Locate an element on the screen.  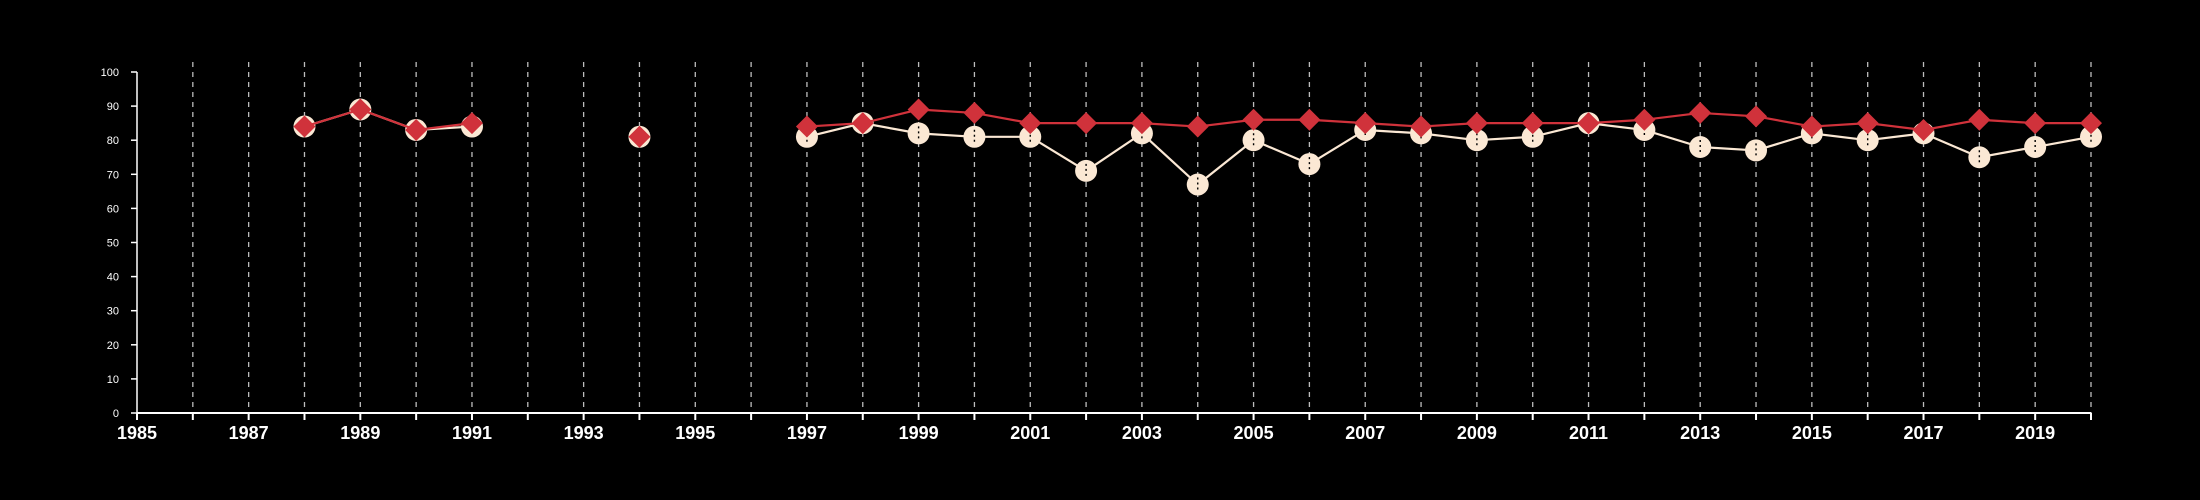
x-tick-label: 2015 is located at coordinates (1812, 433).